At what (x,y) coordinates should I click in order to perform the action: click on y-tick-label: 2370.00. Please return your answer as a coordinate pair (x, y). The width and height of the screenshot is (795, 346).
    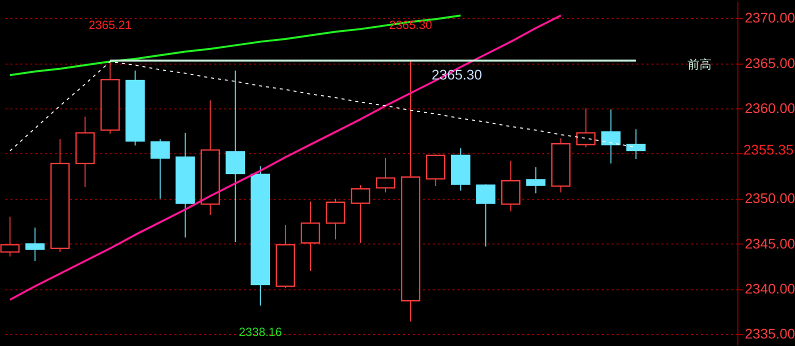
    Looking at the image, I should click on (769, 18).